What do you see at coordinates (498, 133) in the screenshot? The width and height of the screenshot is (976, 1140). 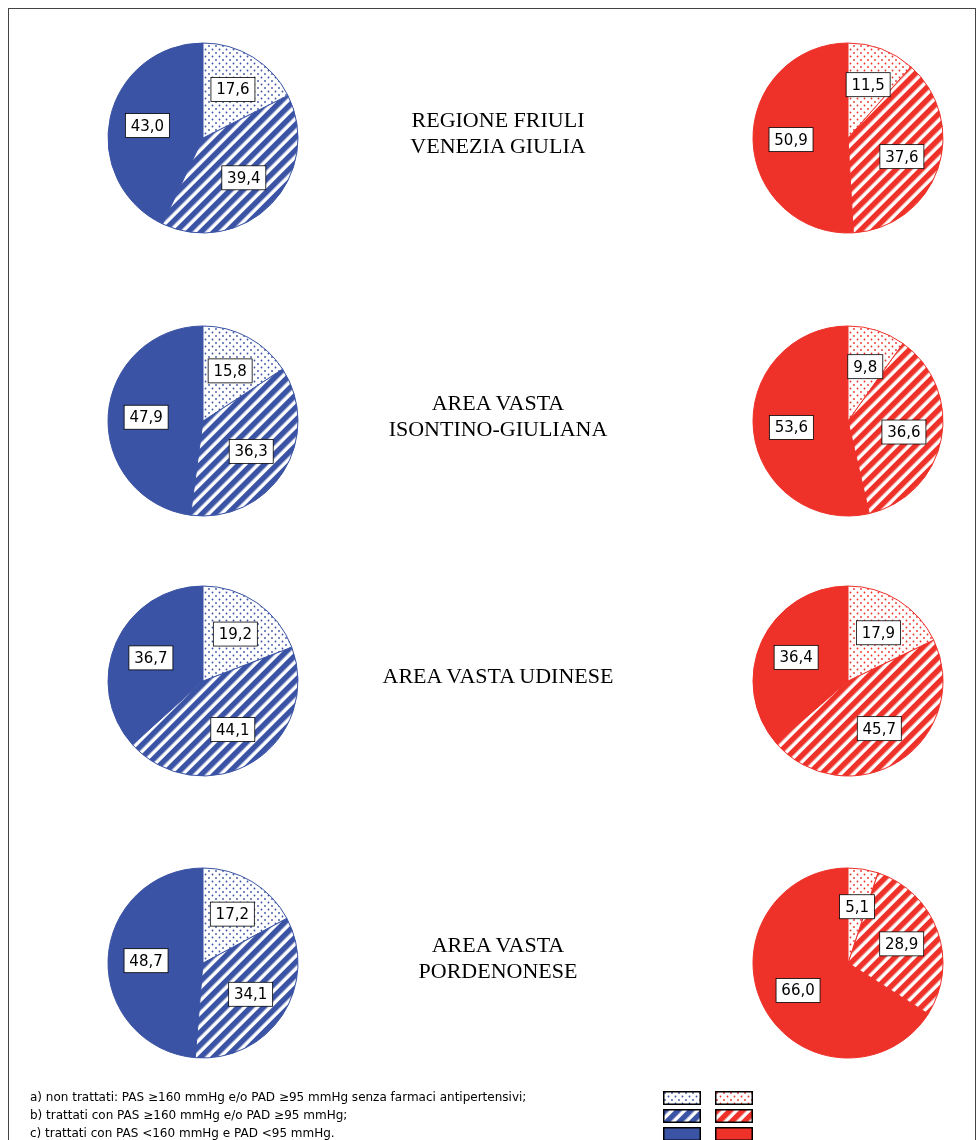 I see `text: REGIONE FRIULI VENEZIA GIULIA` at bounding box center [498, 133].